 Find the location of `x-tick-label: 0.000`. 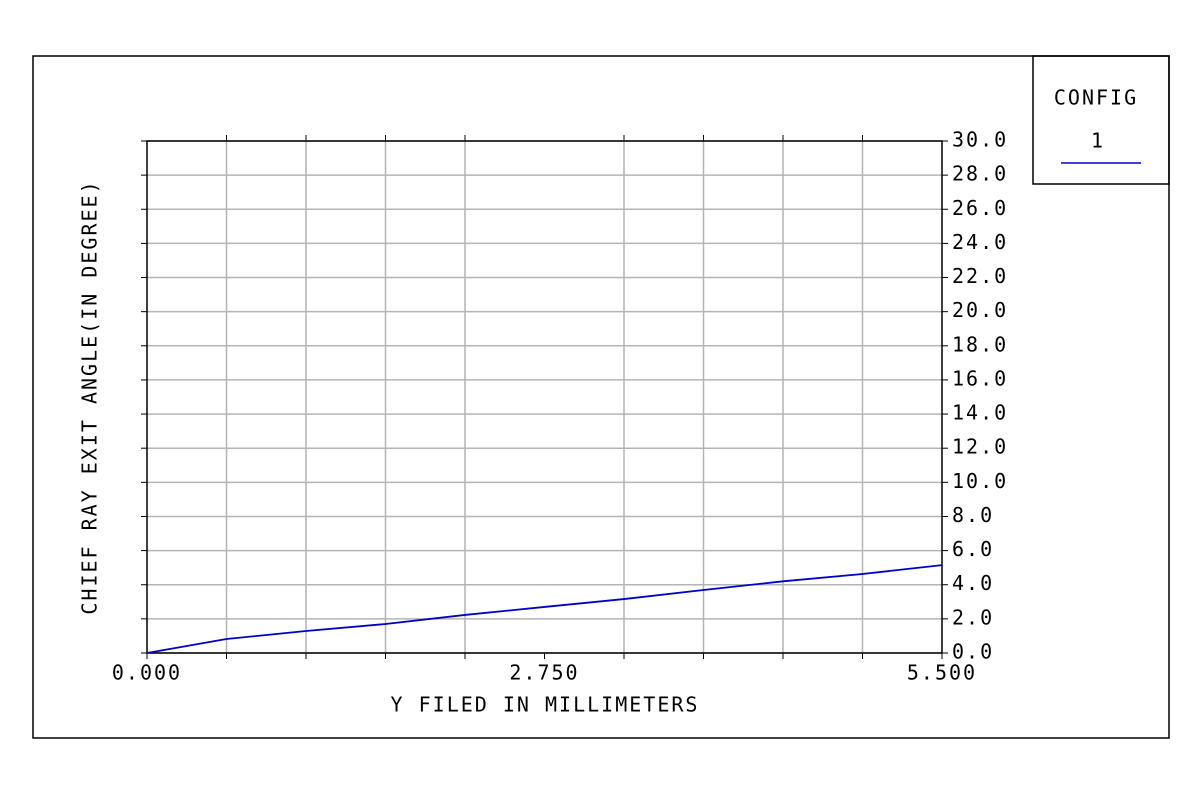

x-tick-label: 0.000 is located at coordinates (147, 673).